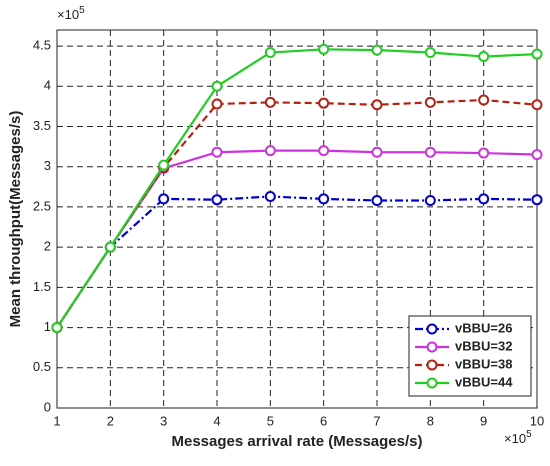 This screenshot has width=550, height=466. Describe the element at coordinates (15, 219) in the screenshot. I see `y-axis-label: Mean throughput(Messages/s)` at that location.